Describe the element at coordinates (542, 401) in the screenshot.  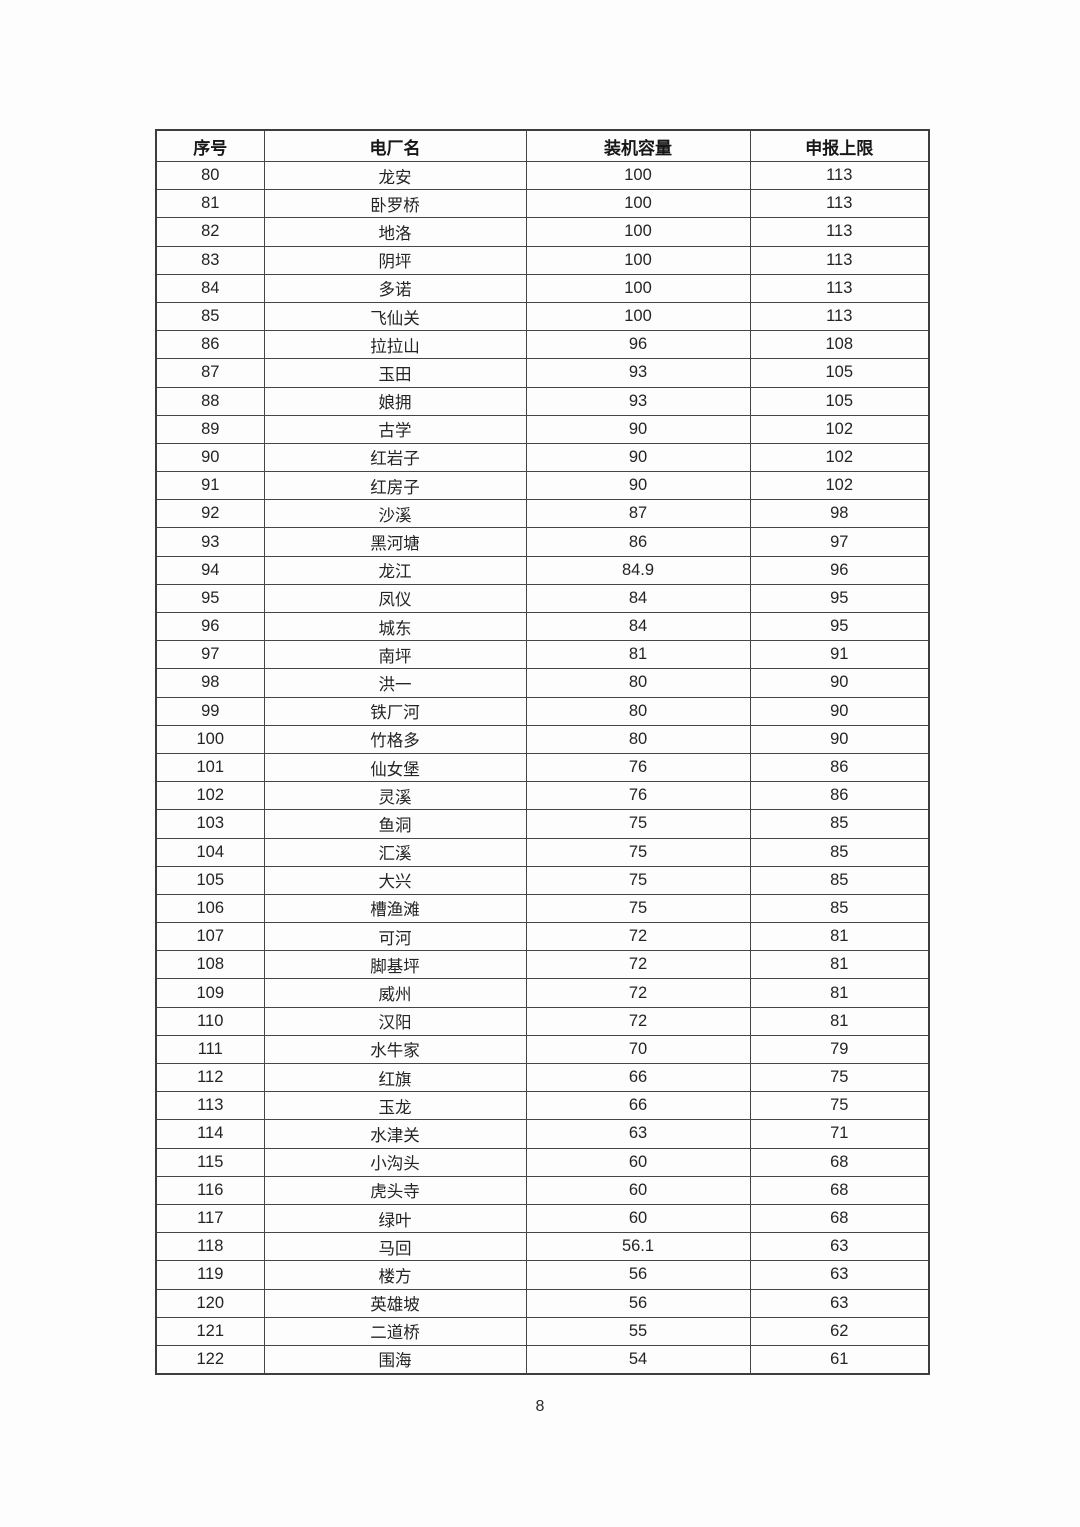
I see `table-row: 88 娘拥 93 105` at that location.